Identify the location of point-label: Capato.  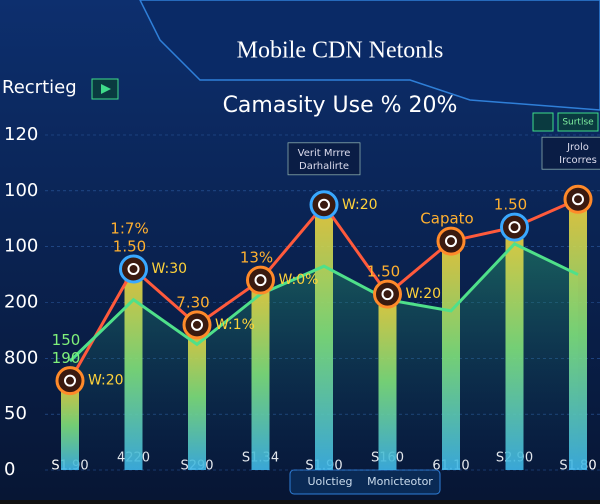
(446, 219).